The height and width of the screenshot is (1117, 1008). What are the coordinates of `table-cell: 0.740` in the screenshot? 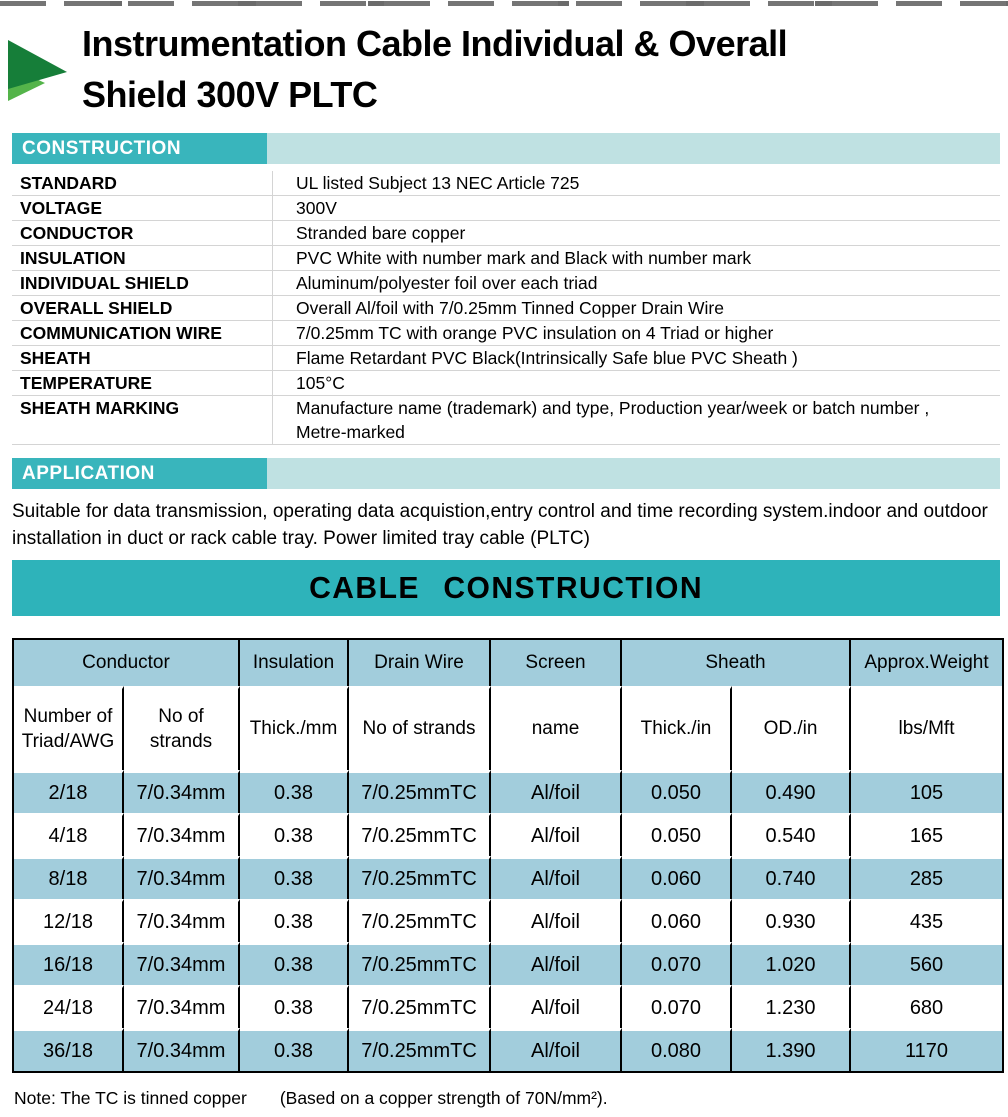 It's located at (791, 877).